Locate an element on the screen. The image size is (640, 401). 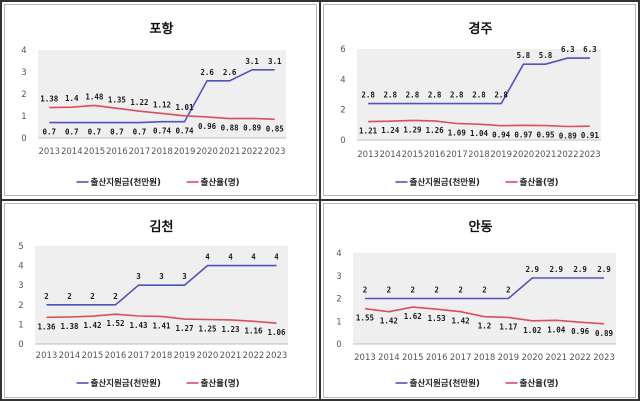
chart-title: 포항 is located at coordinates (162, 29).